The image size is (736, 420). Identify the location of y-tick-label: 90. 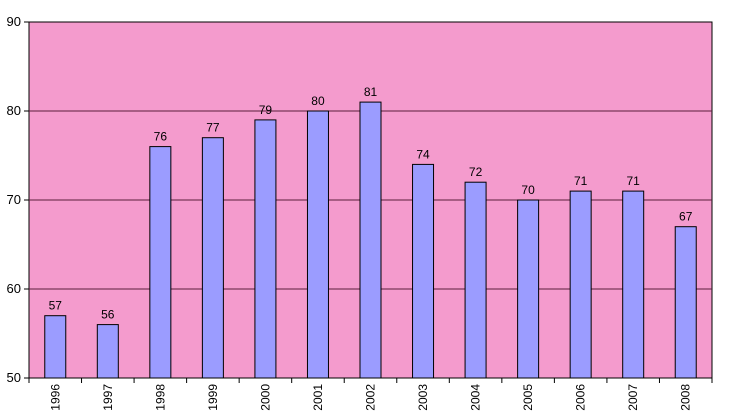
(14, 21).